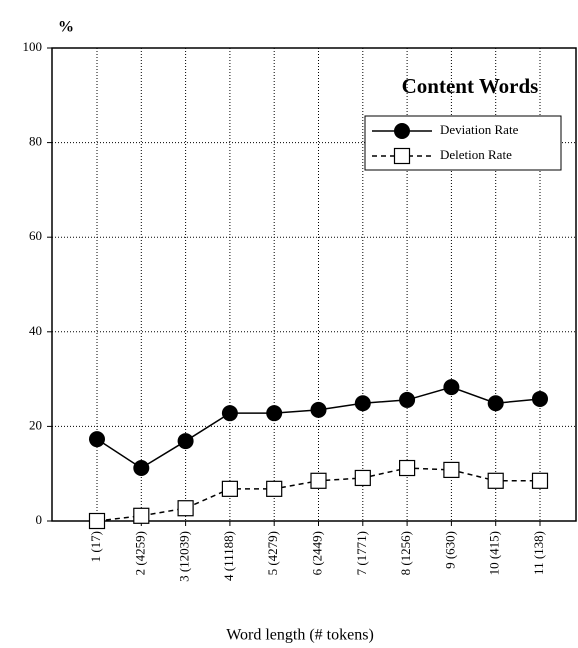  What do you see at coordinates (470, 86) in the screenshot?
I see `chart-title: Content Words` at bounding box center [470, 86].